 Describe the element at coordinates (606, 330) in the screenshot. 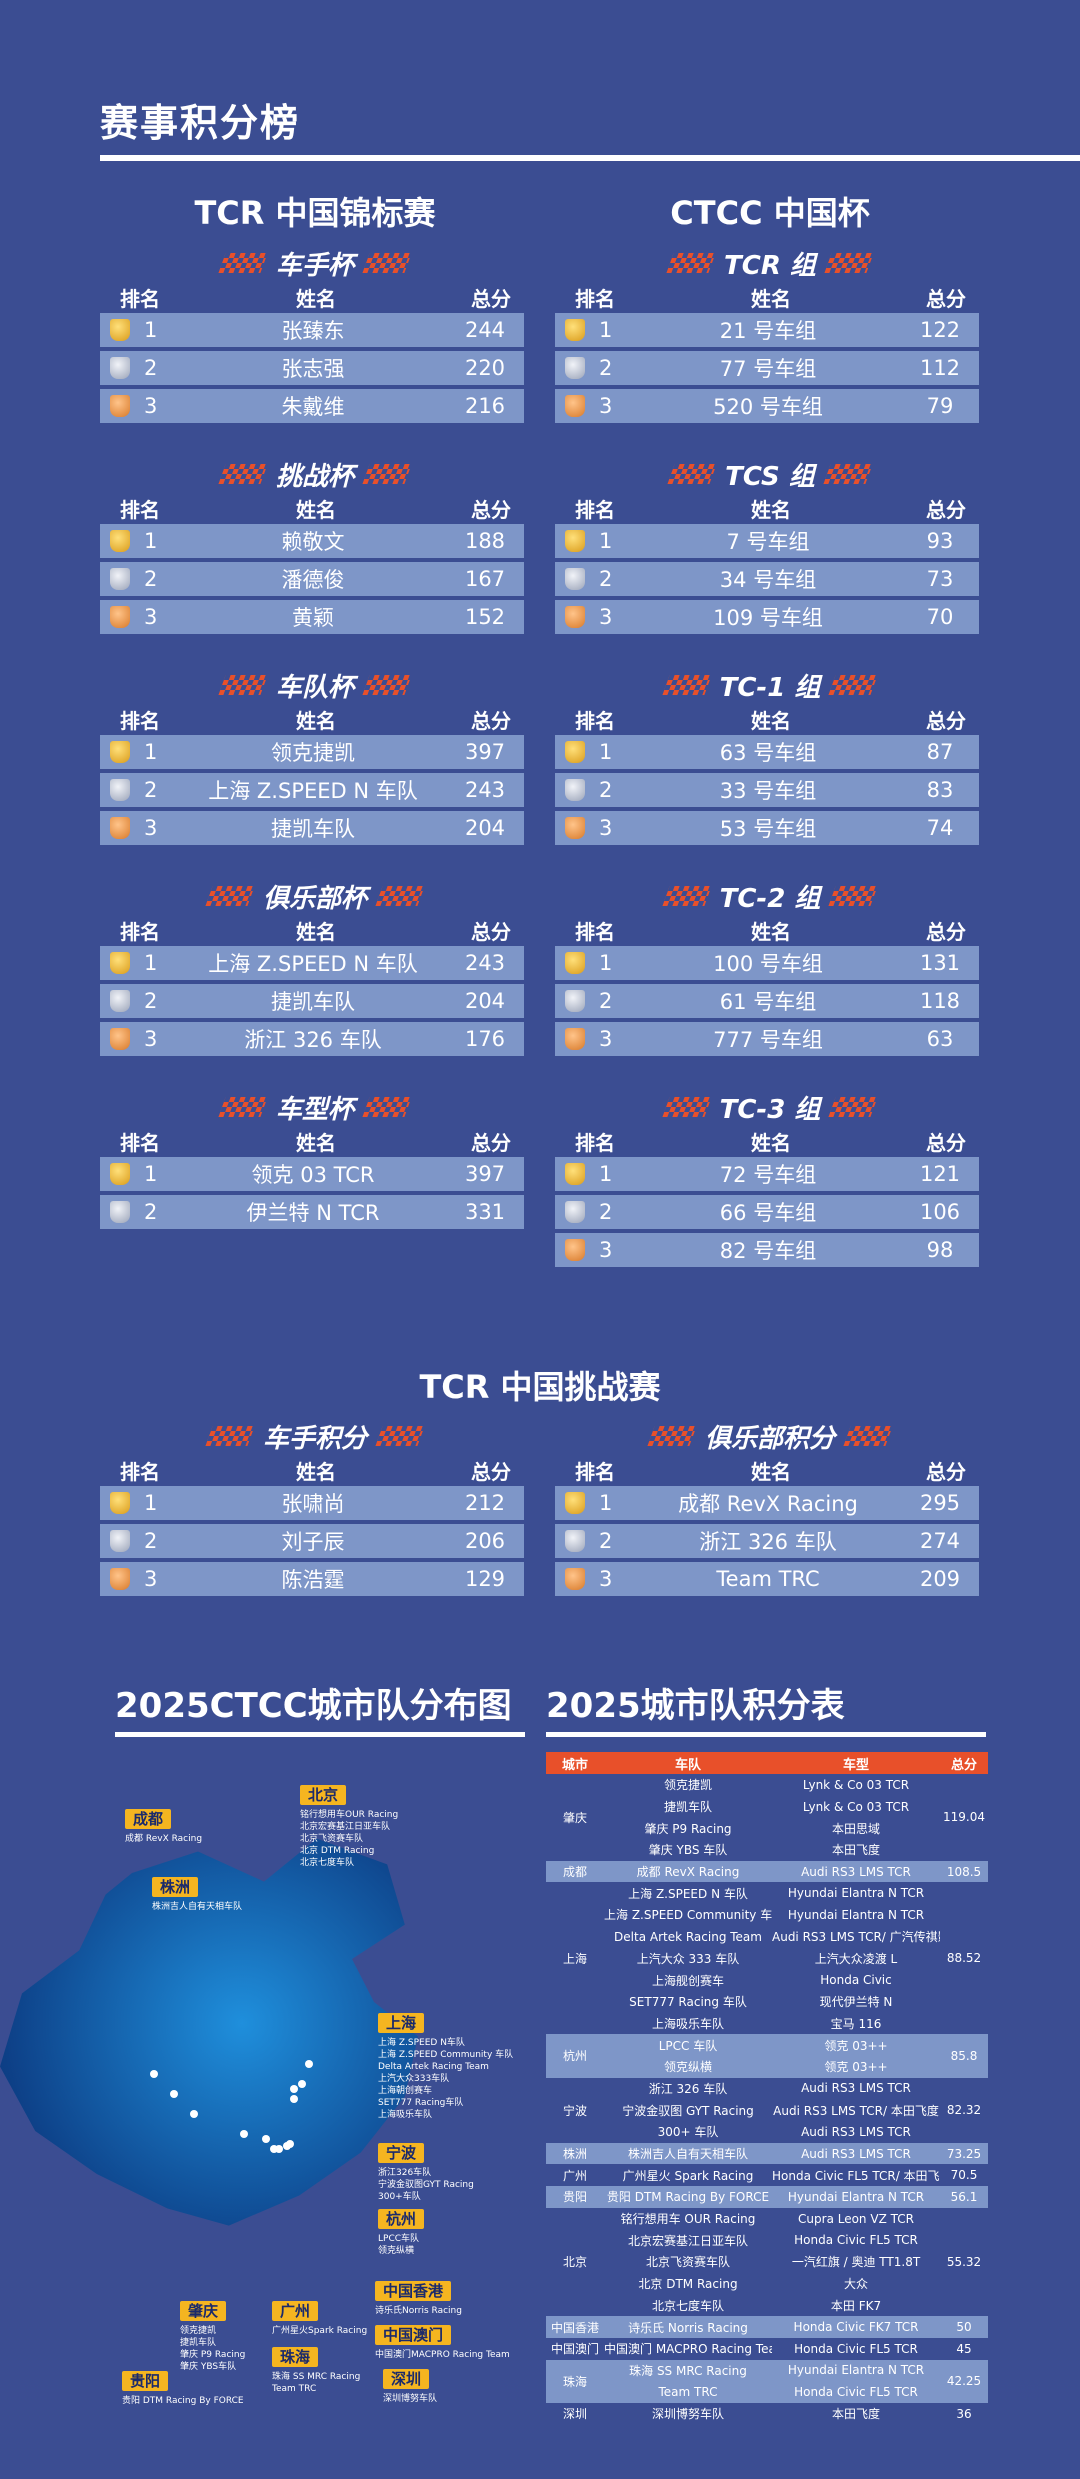

I see `rank-number: 1` at that location.